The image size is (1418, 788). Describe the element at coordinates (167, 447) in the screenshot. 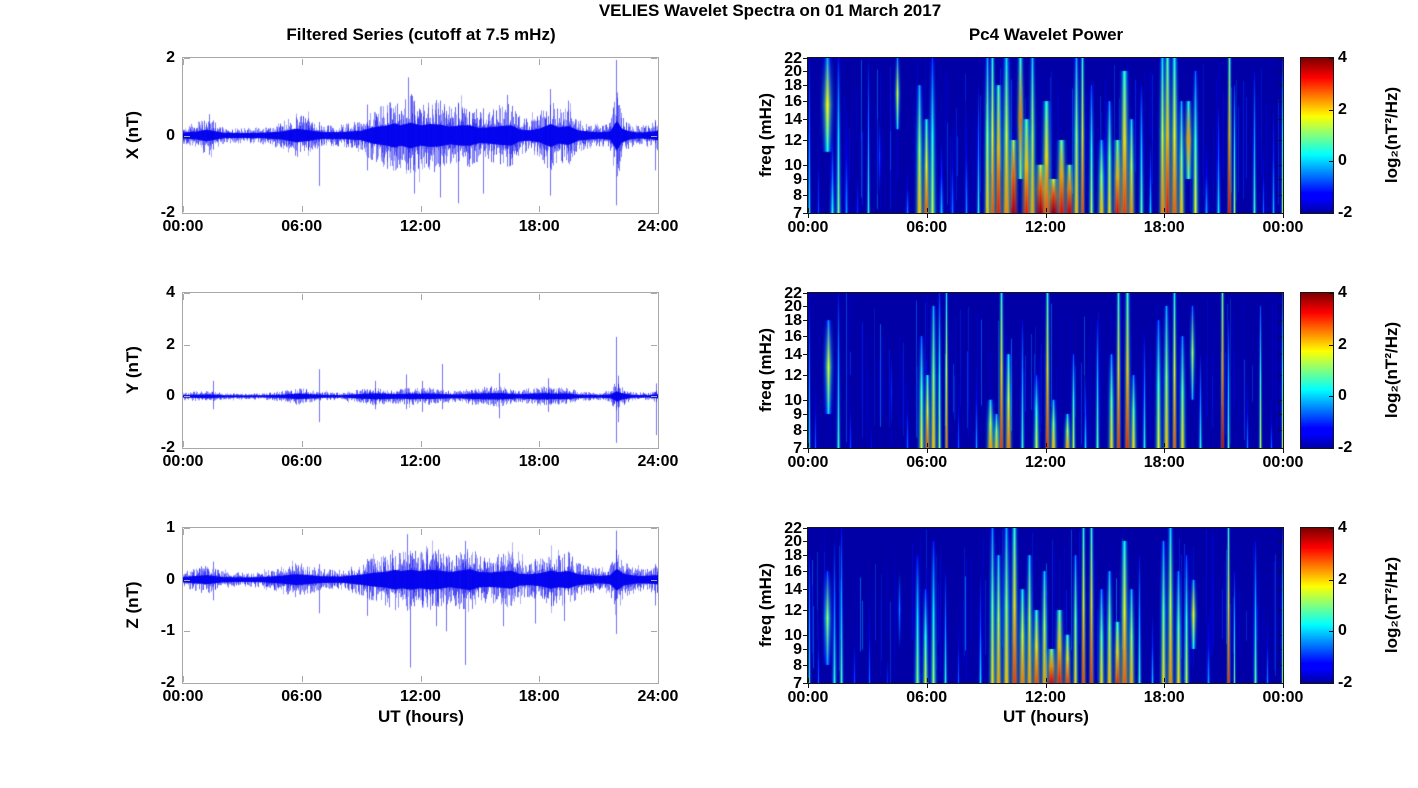

I see `y-tick-label: -2` at that location.